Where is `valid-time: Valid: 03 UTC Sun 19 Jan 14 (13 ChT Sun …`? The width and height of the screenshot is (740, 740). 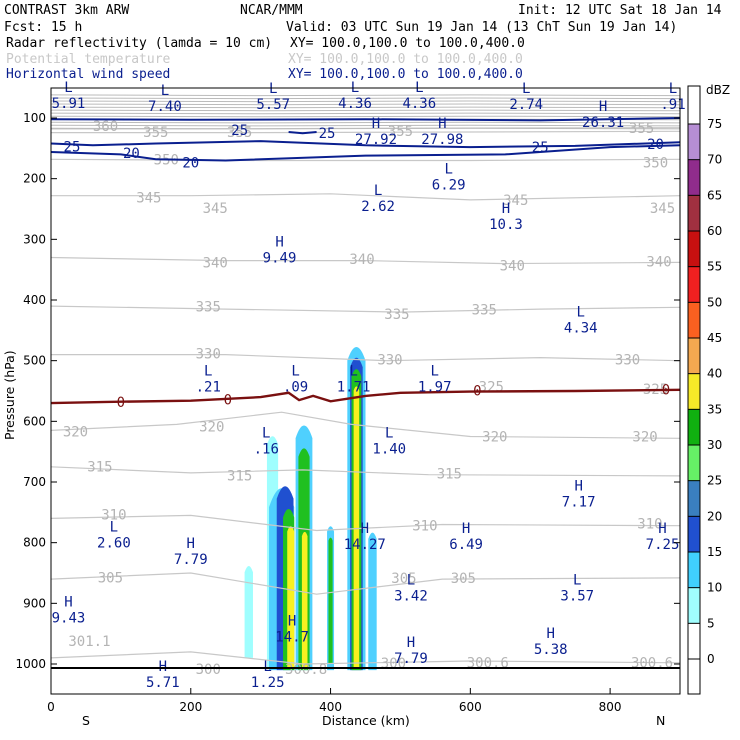 valid-time: Valid: 03 UTC Sun 19 Jan 14 (13 ChT Sun … is located at coordinates (481, 27).